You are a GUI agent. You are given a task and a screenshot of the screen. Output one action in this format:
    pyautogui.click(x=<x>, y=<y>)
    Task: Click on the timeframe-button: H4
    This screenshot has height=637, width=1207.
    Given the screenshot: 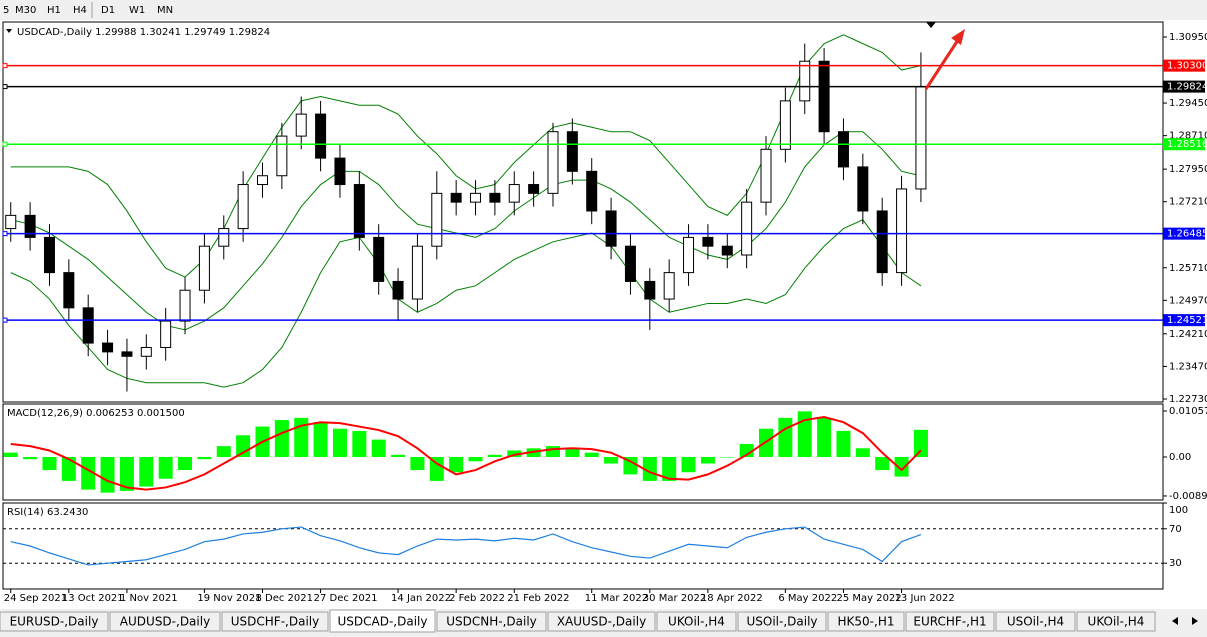 What is the action you would take?
    pyautogui.click(x=80, y=10)
    